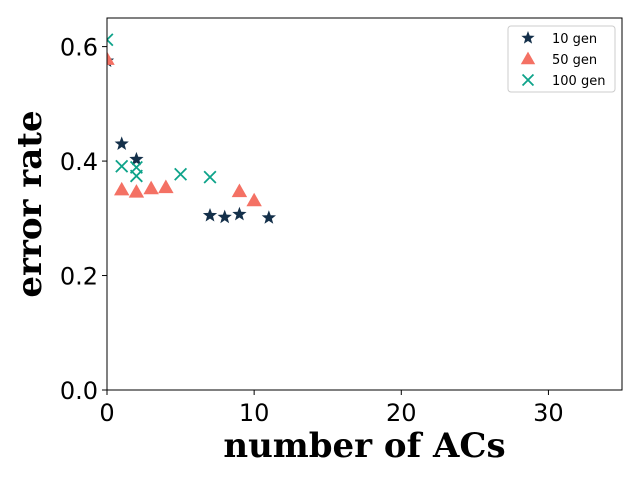 This screenshot has width=640, height=480. What do you see at coordinates (79, 391) in the screenshot?
I see `y-tick-label: 0.0` at bounding box center [79, 391].